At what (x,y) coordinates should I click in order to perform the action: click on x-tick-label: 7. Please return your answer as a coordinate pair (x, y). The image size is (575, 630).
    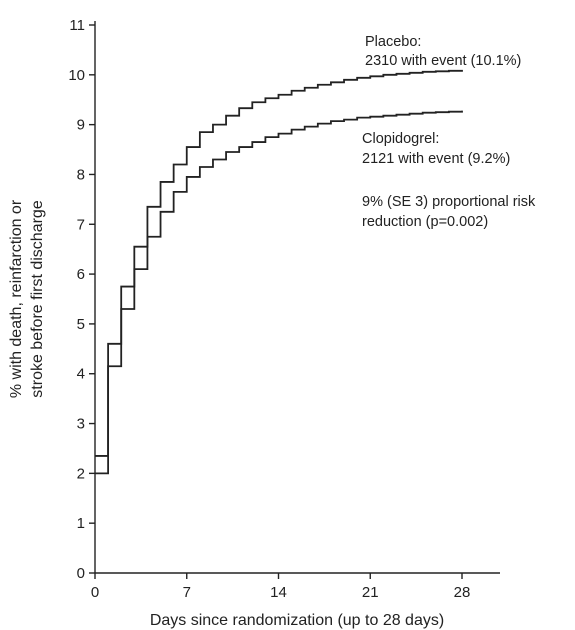
    Looking at the image, I should click on (187, 592).